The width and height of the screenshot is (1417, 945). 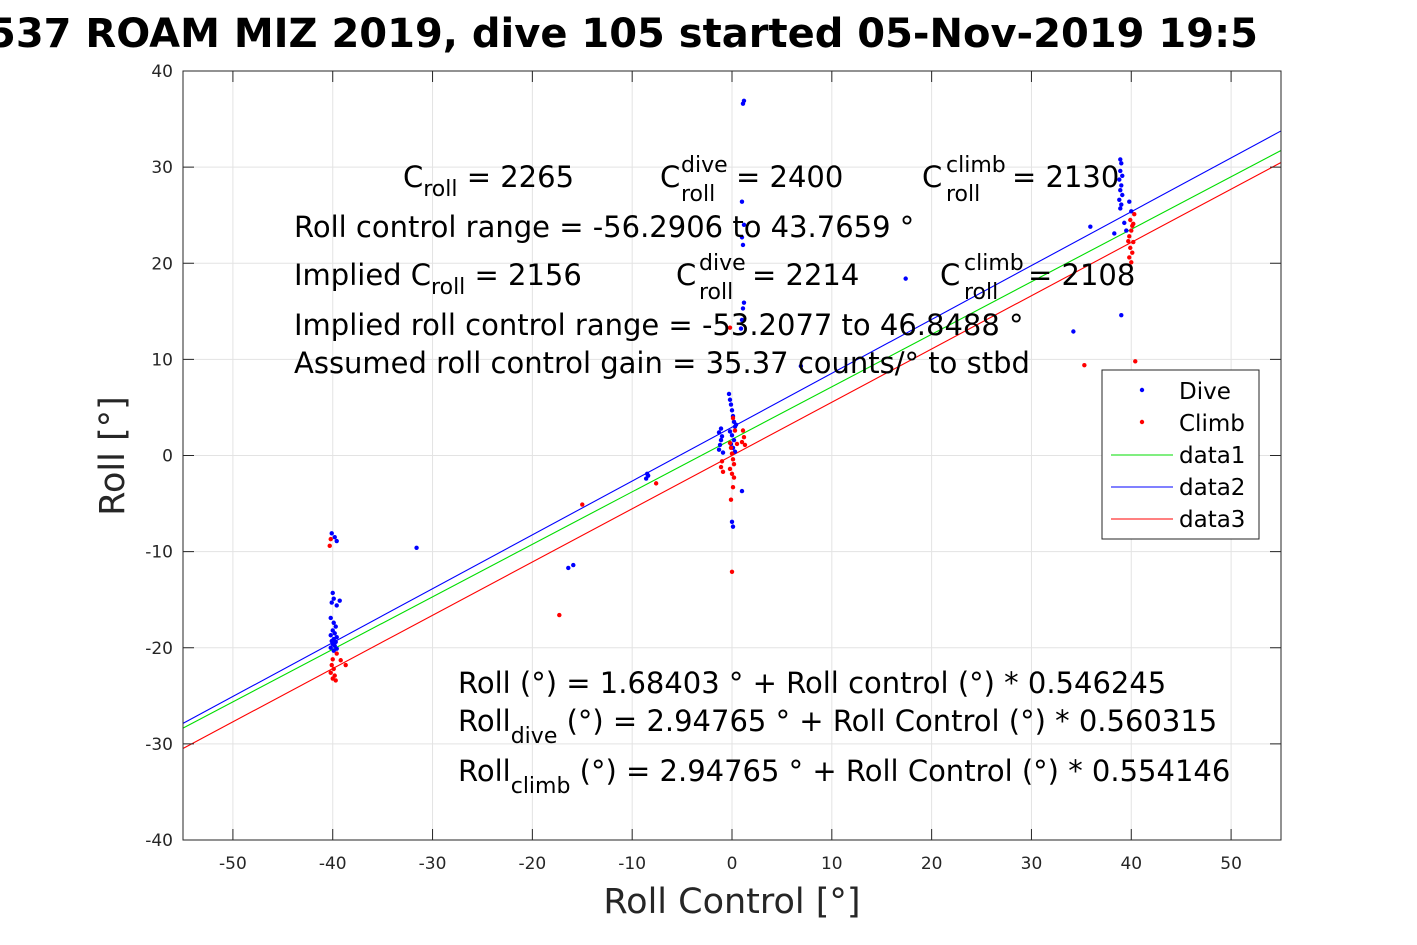 What do you see at coordinates (488, 181) in the screenshot?
I see `svg-text: Croll = 2265` at bounding box center [488, 181].